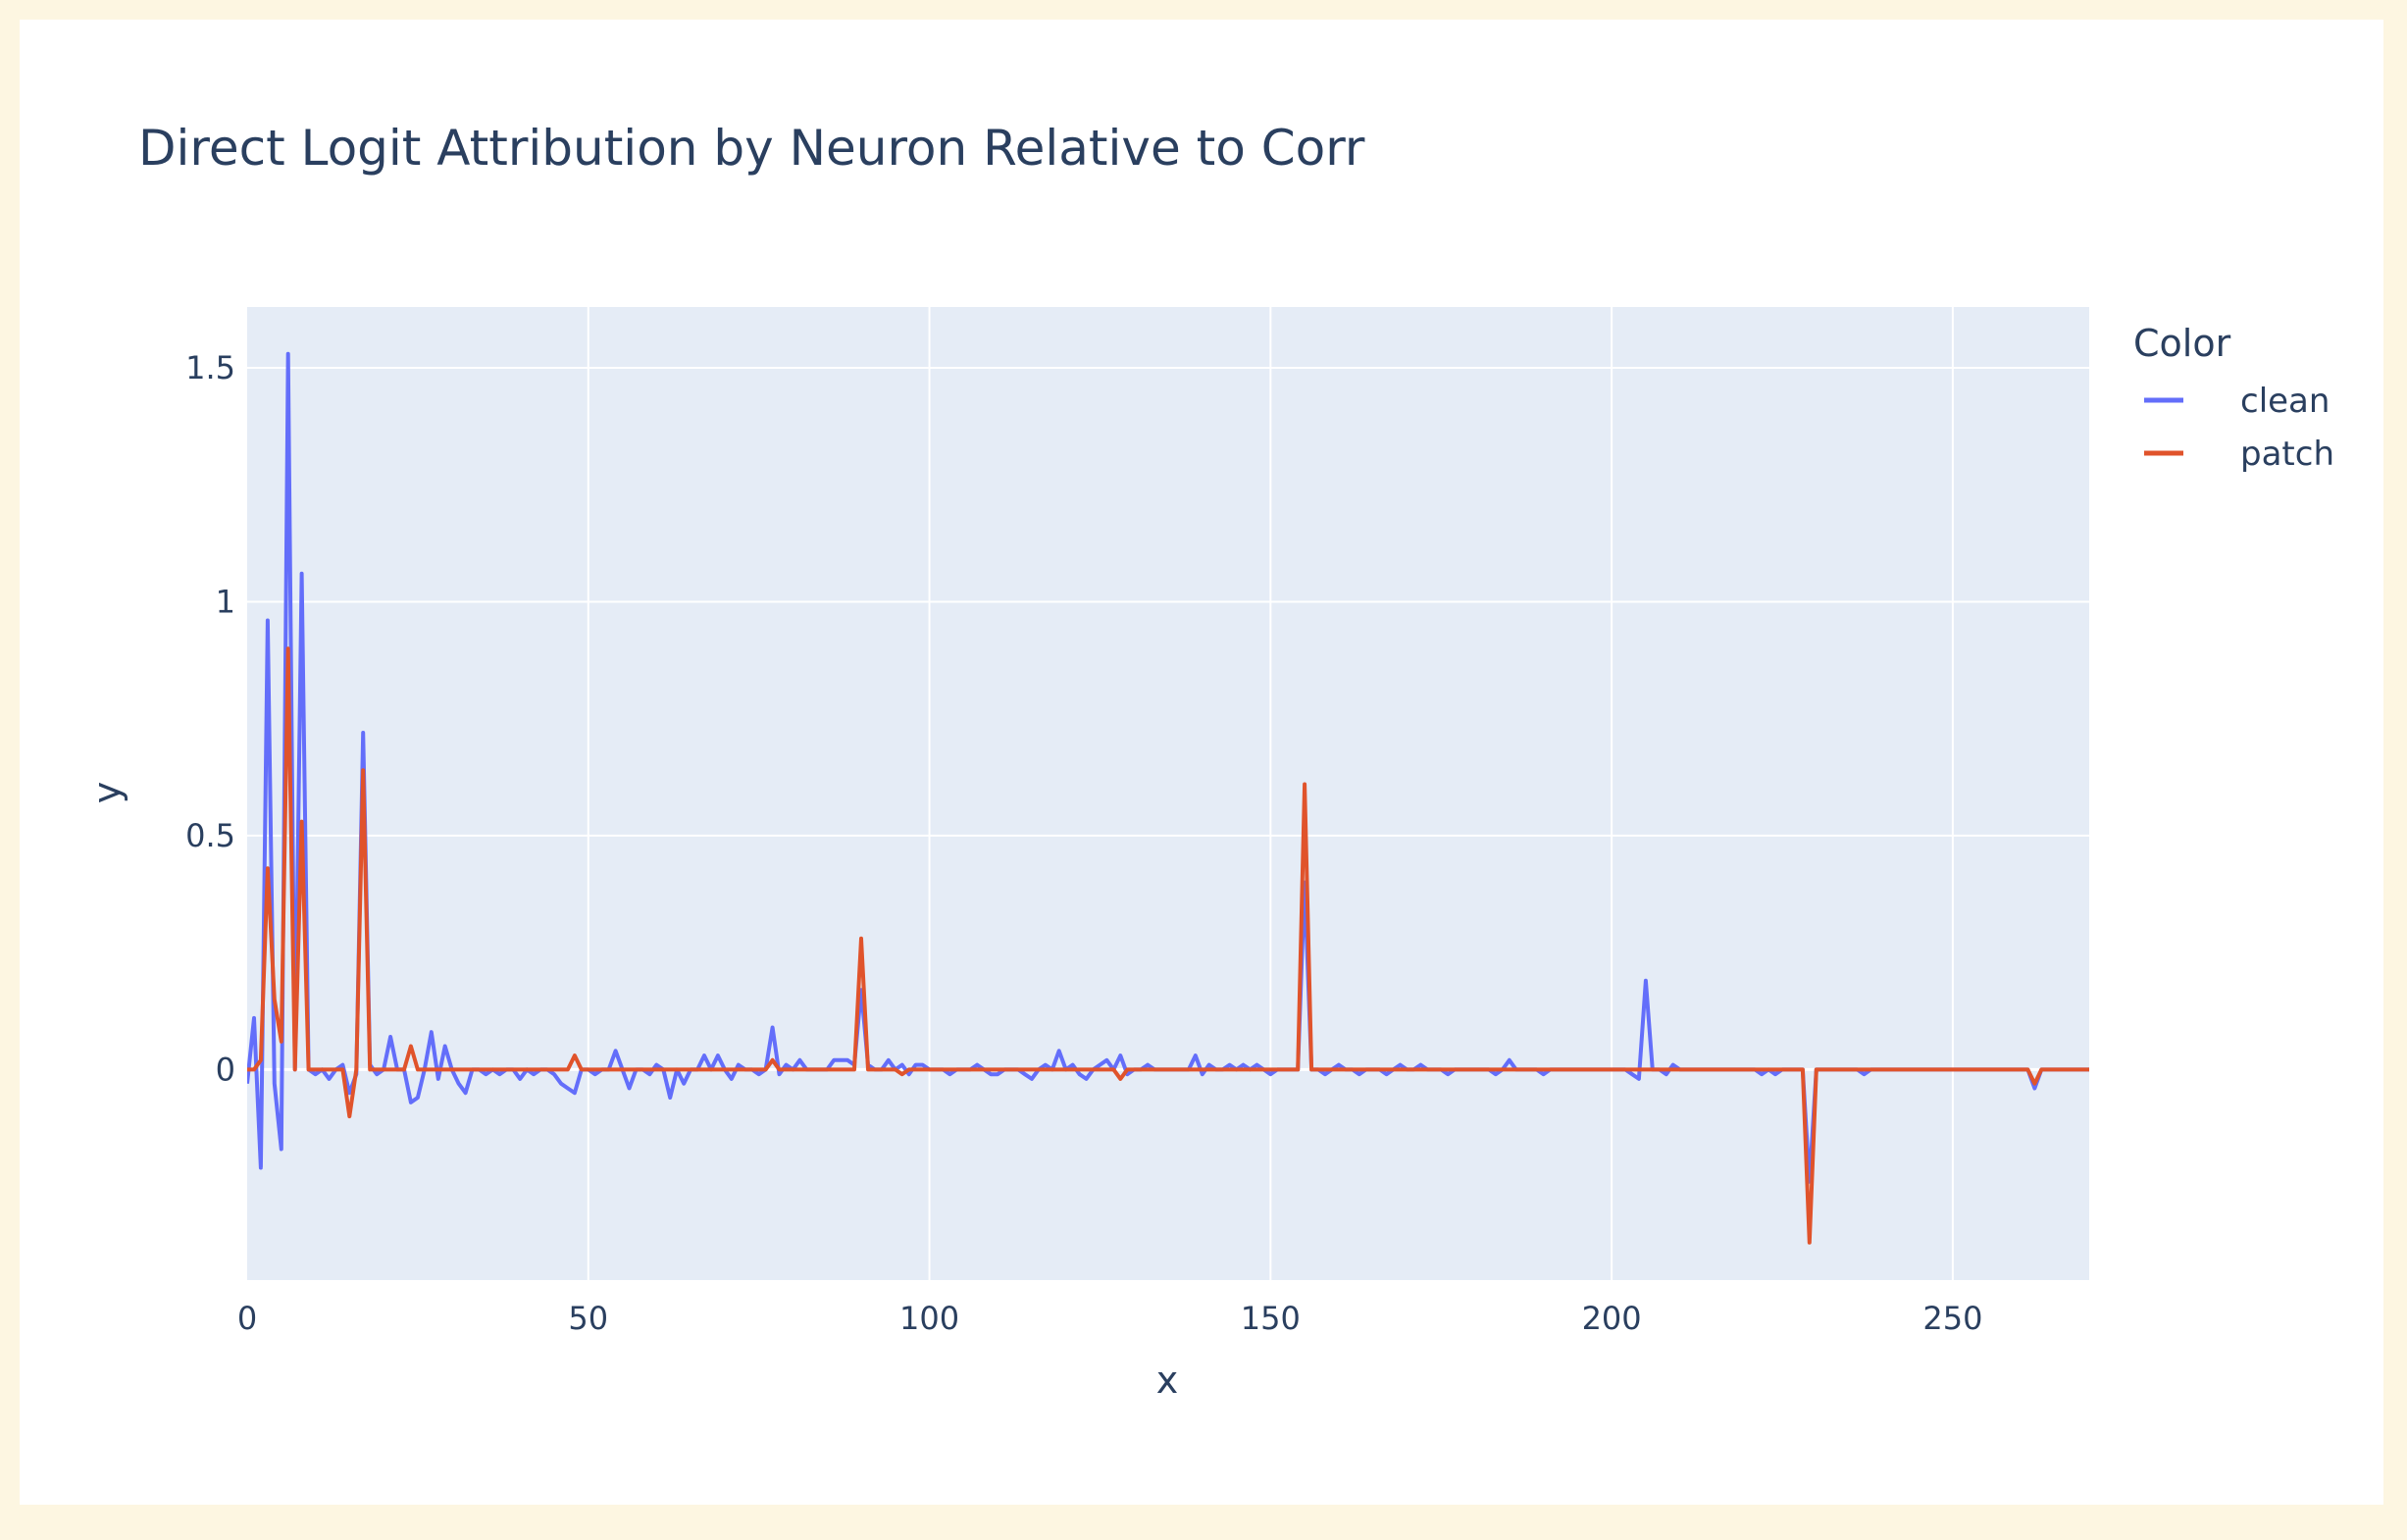 This screenshot has width=2407, height=1540. What do you see at coordinates (588, 1318) in the screenshot?
I see `x-tick-label: 50` at bounding box center [588, 1318].